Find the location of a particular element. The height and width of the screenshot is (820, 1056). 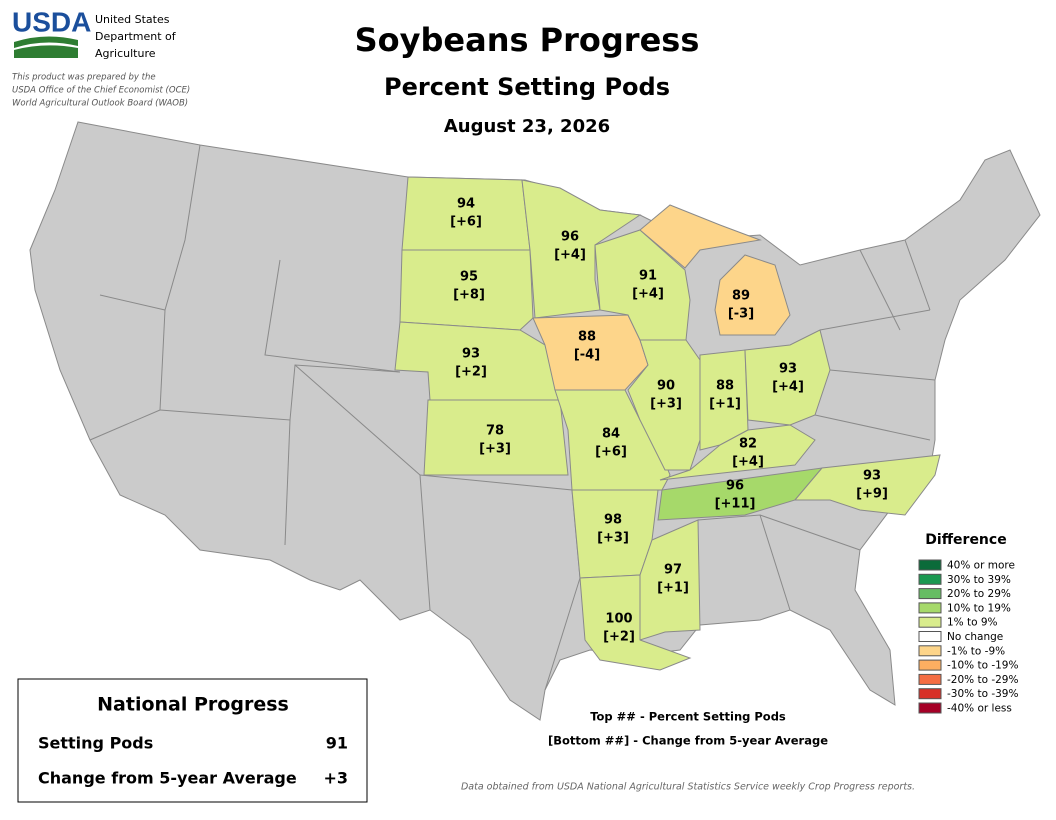

key-line: Top ## - Percent Setting Pods is located at coordinates (688, 717).